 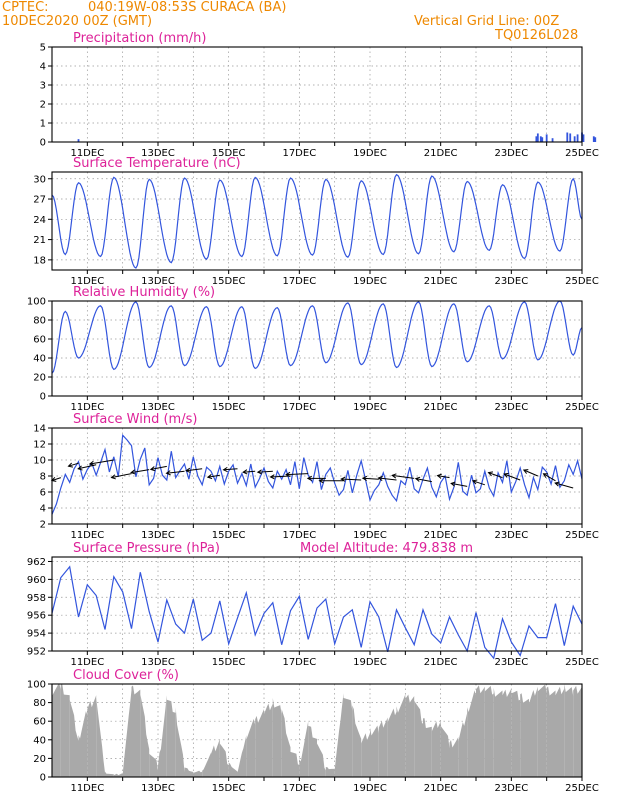 What do you see at coordinates (39, 179) in the screenshot?
I see `y-tick-label: 30` at bounding box center [39, 179].